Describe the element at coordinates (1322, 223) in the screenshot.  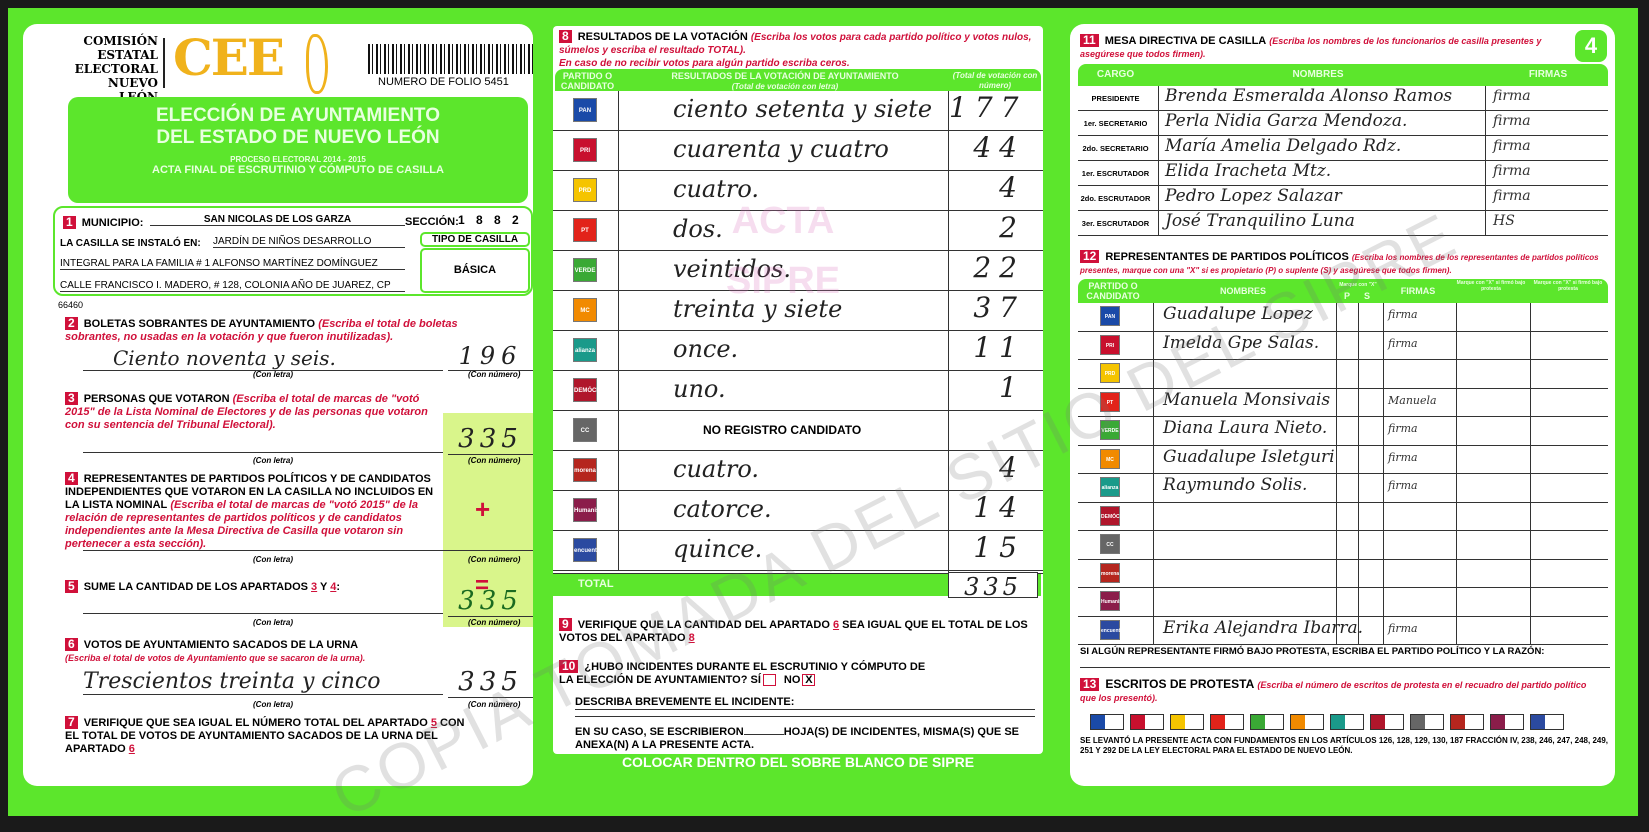
I see `official-name: José Tranquilino Luna` at that location.